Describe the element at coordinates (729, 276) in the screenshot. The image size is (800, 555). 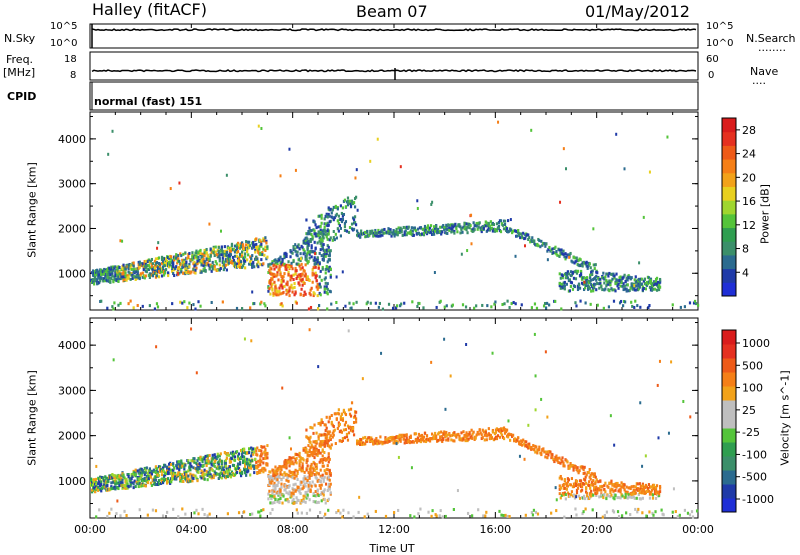
I see `power-colorbar-swatch` at that location.